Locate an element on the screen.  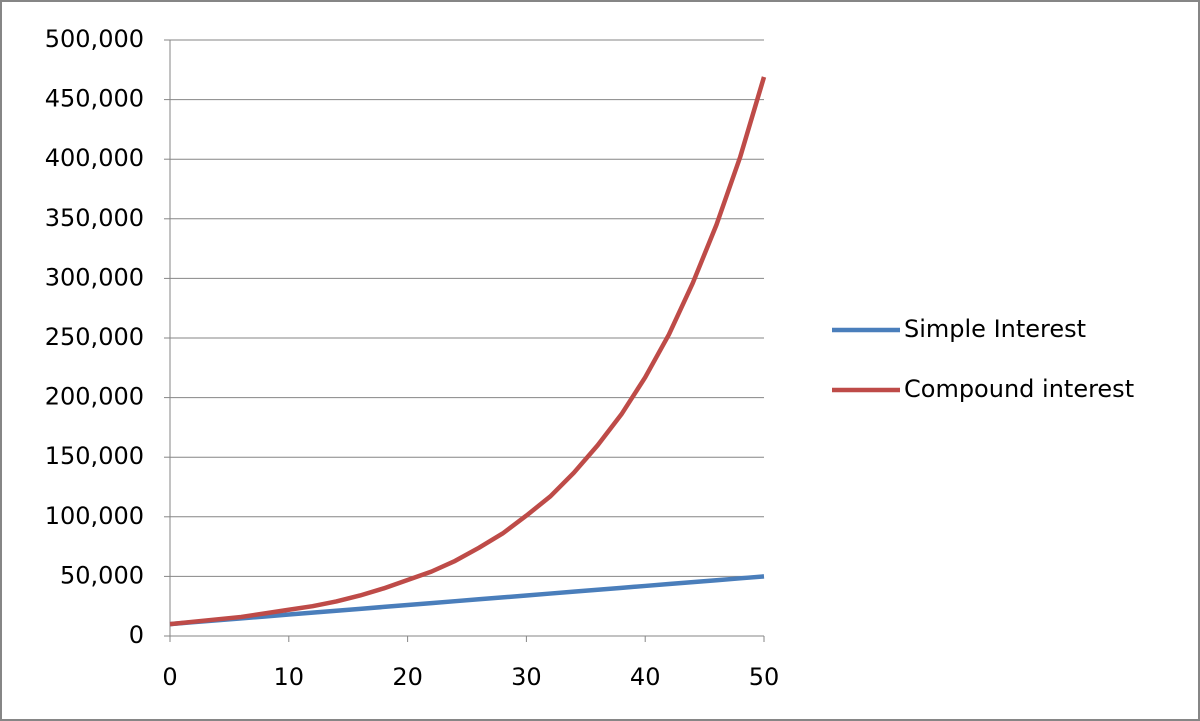
x-tick-label: 40 is located at coordinates (645, 677).